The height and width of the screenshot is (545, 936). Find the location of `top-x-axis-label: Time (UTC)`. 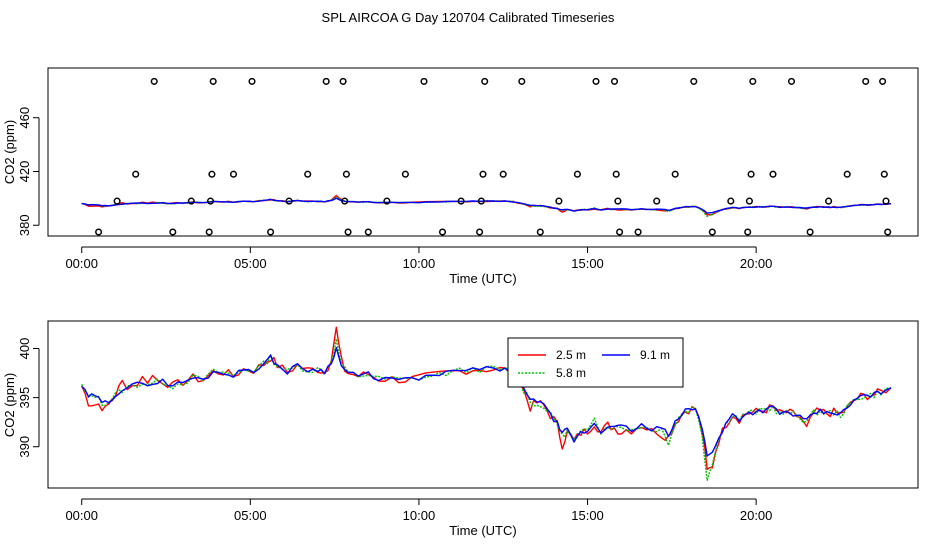

top-x-axis-label: Time (UTC) is located at coordinates (482, 278).